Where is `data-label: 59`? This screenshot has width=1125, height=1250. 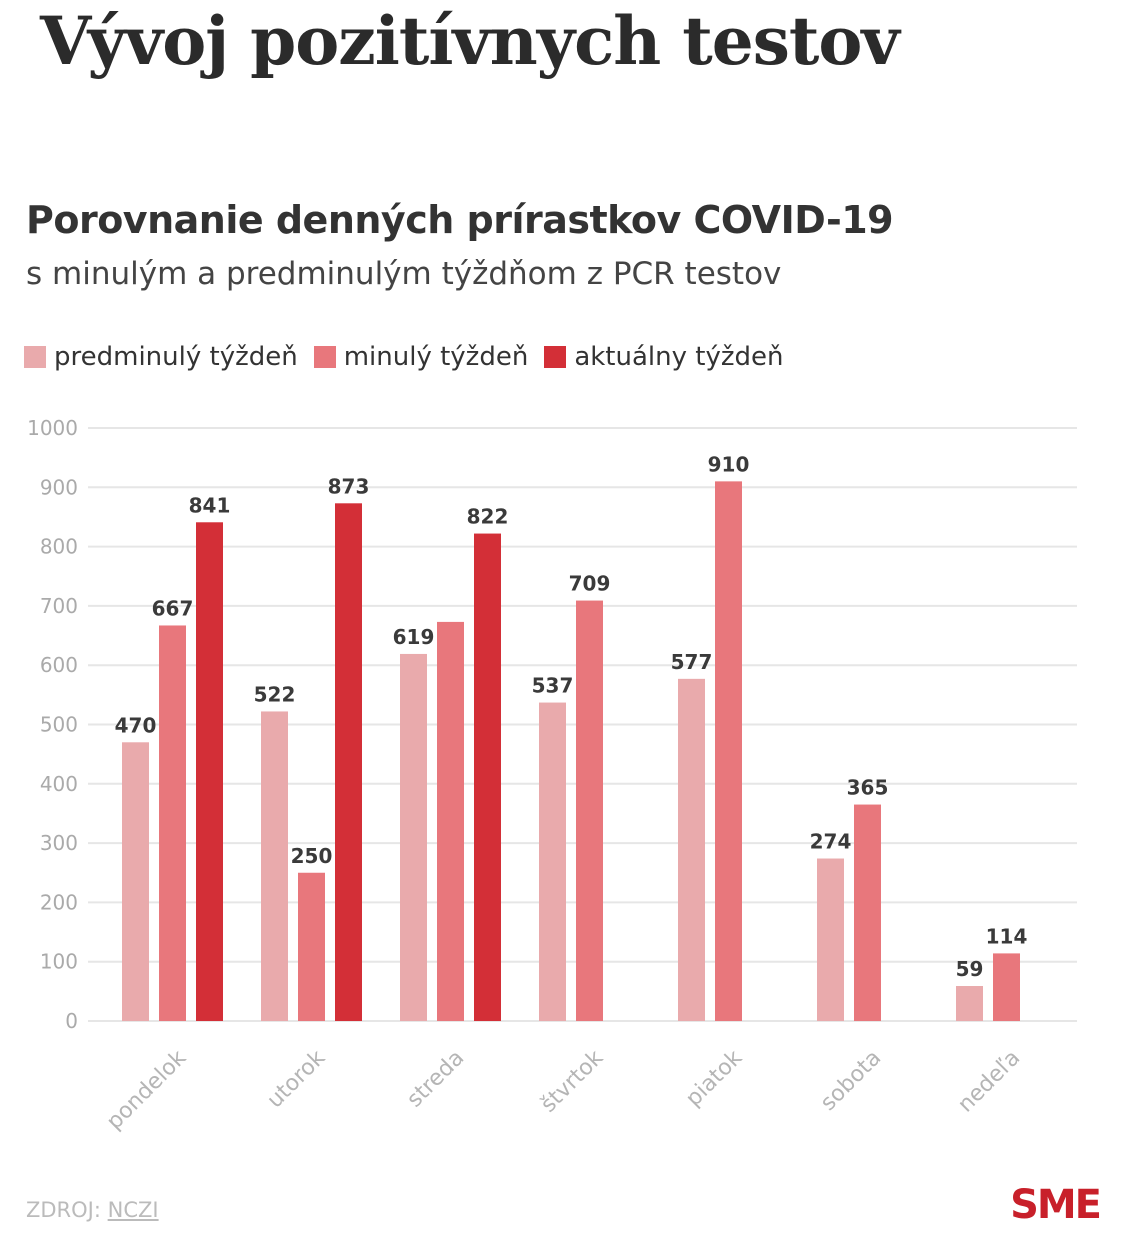 data-label: 59 is located at coordinates (970, 969).